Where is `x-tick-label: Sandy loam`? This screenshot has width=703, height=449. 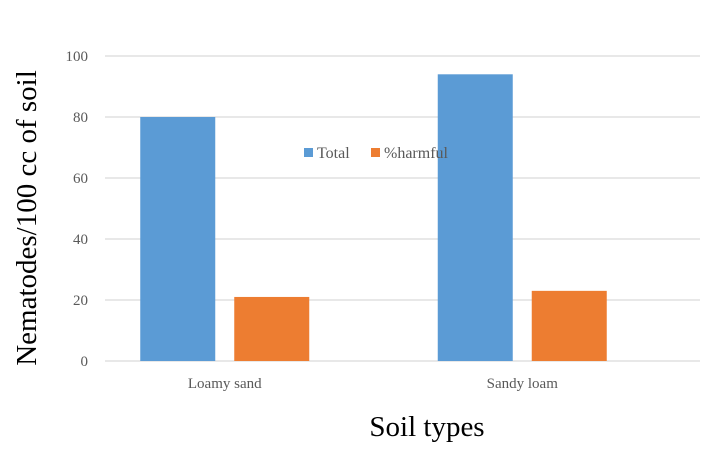 x-tick-label: Sandy loam is located at coordinates (523, 384).